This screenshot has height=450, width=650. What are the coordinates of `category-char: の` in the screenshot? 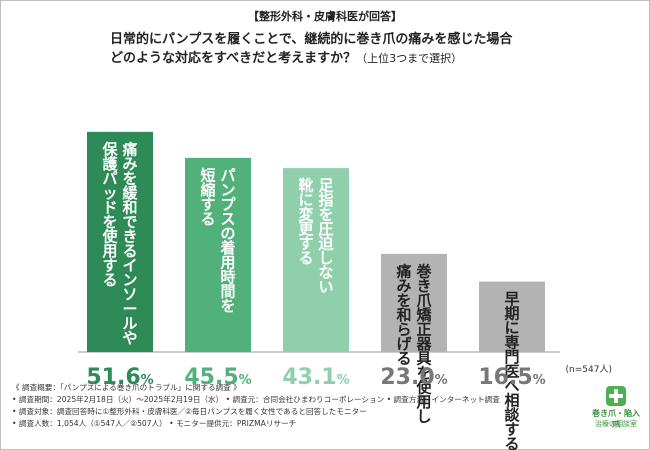 It's located at (227, 233).